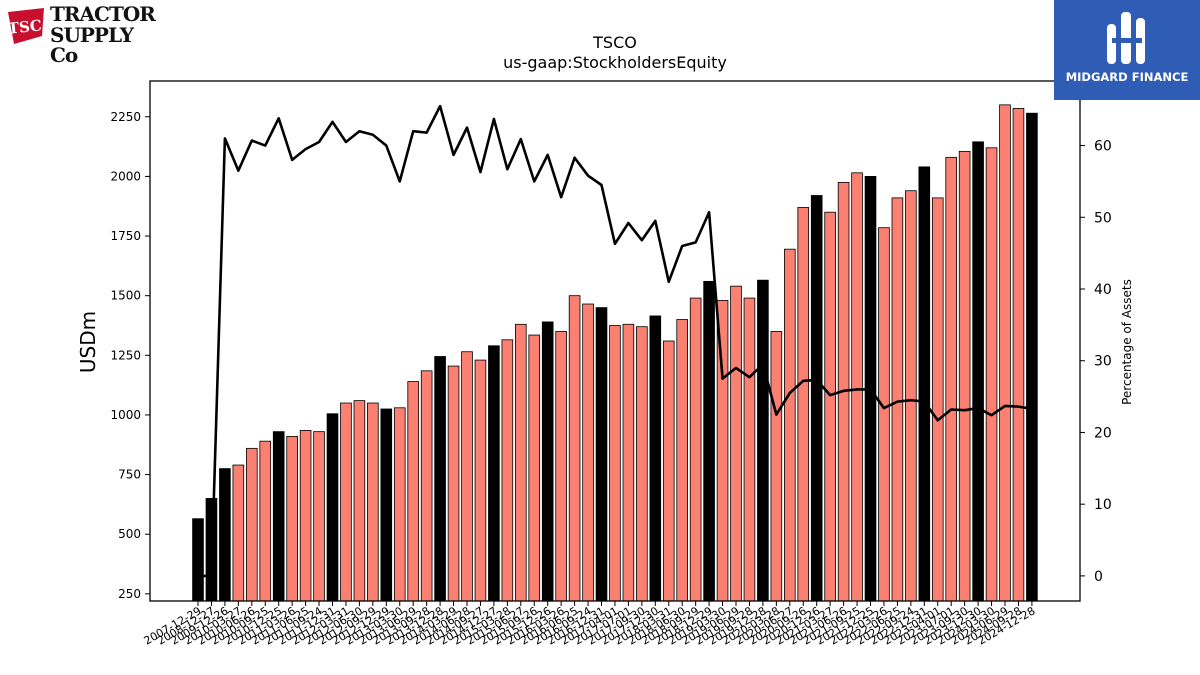  I want to click on midgard-finance-logo: MIDGARD FINANCE, so click(1127, 50).